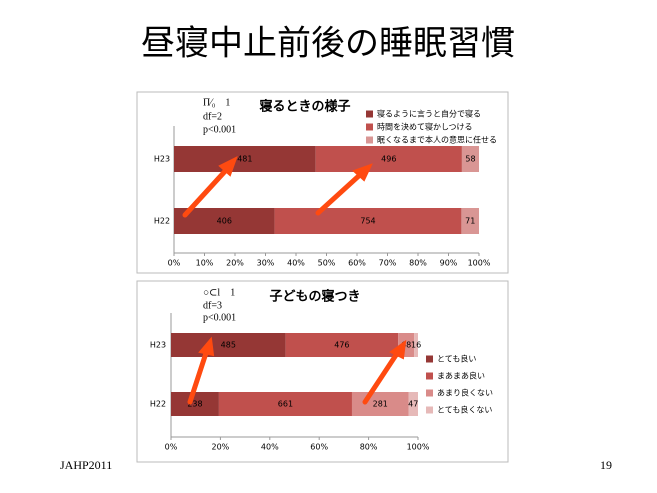 This screenshot has width=657, height=493. I want to click on legend-label: とても良くない, so click(464, 410).